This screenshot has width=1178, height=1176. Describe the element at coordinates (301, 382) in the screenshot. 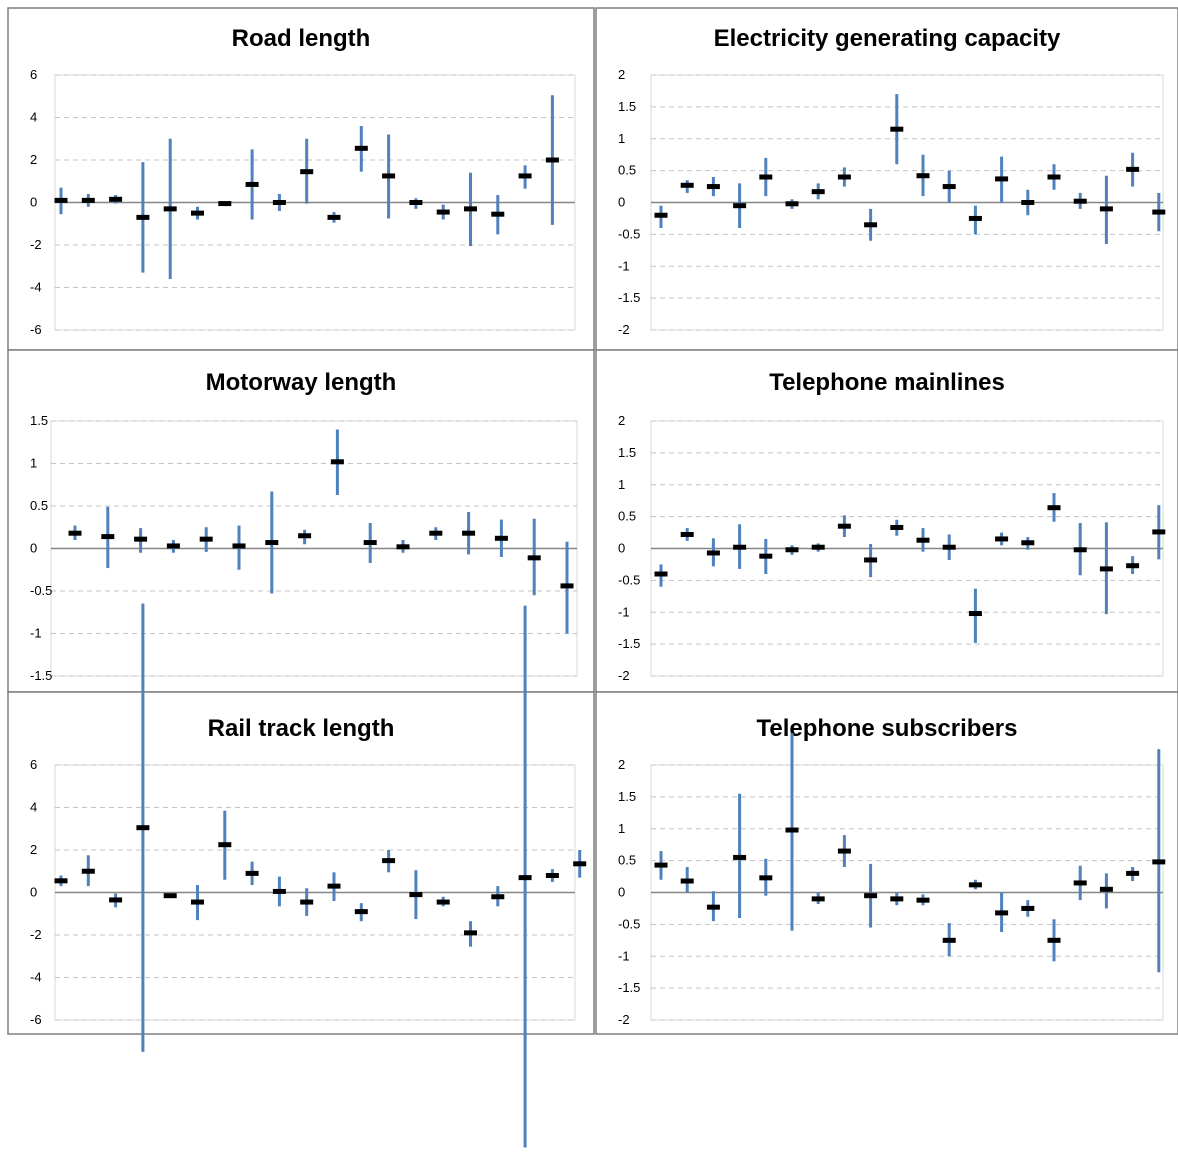

I see `chart-title: Motorway length` at that location.